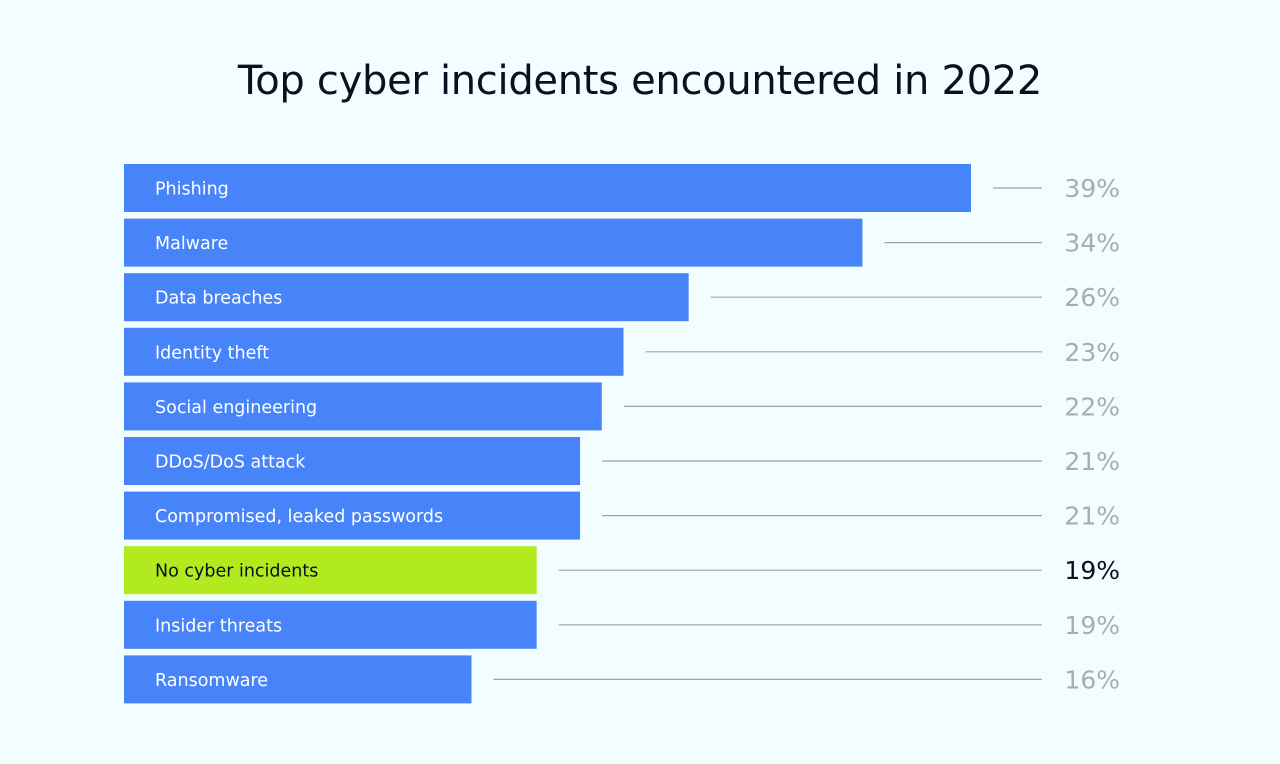 The width and height of the screenshot is (1280, 764). What do you see at coordinates (622, 406) in the screenshot?
I see `bar-row-social-engineering: Social engineering 22%` at bounding box center [622, 406].